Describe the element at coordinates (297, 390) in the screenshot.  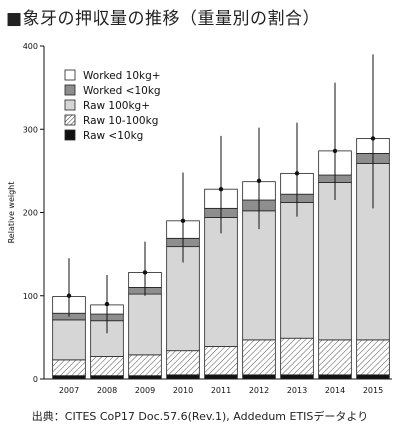
I see `x-tick-label: 2013` at that location.